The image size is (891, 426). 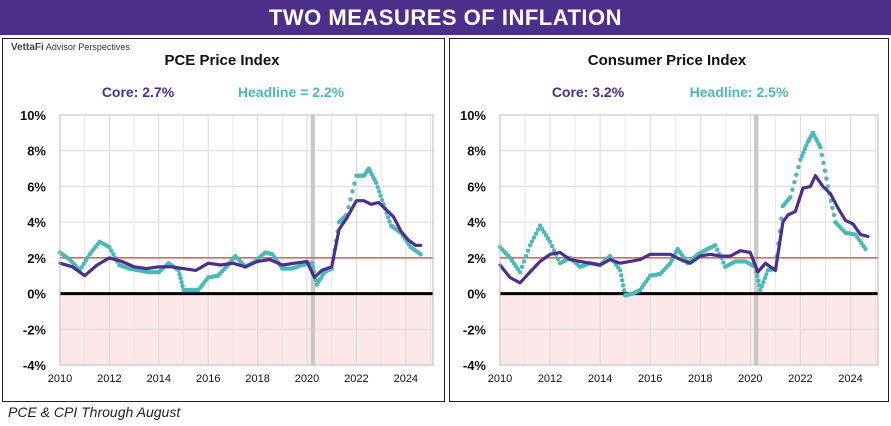 I want to click on cpi-xtick-label: 2018, so click(x=700, y=379).